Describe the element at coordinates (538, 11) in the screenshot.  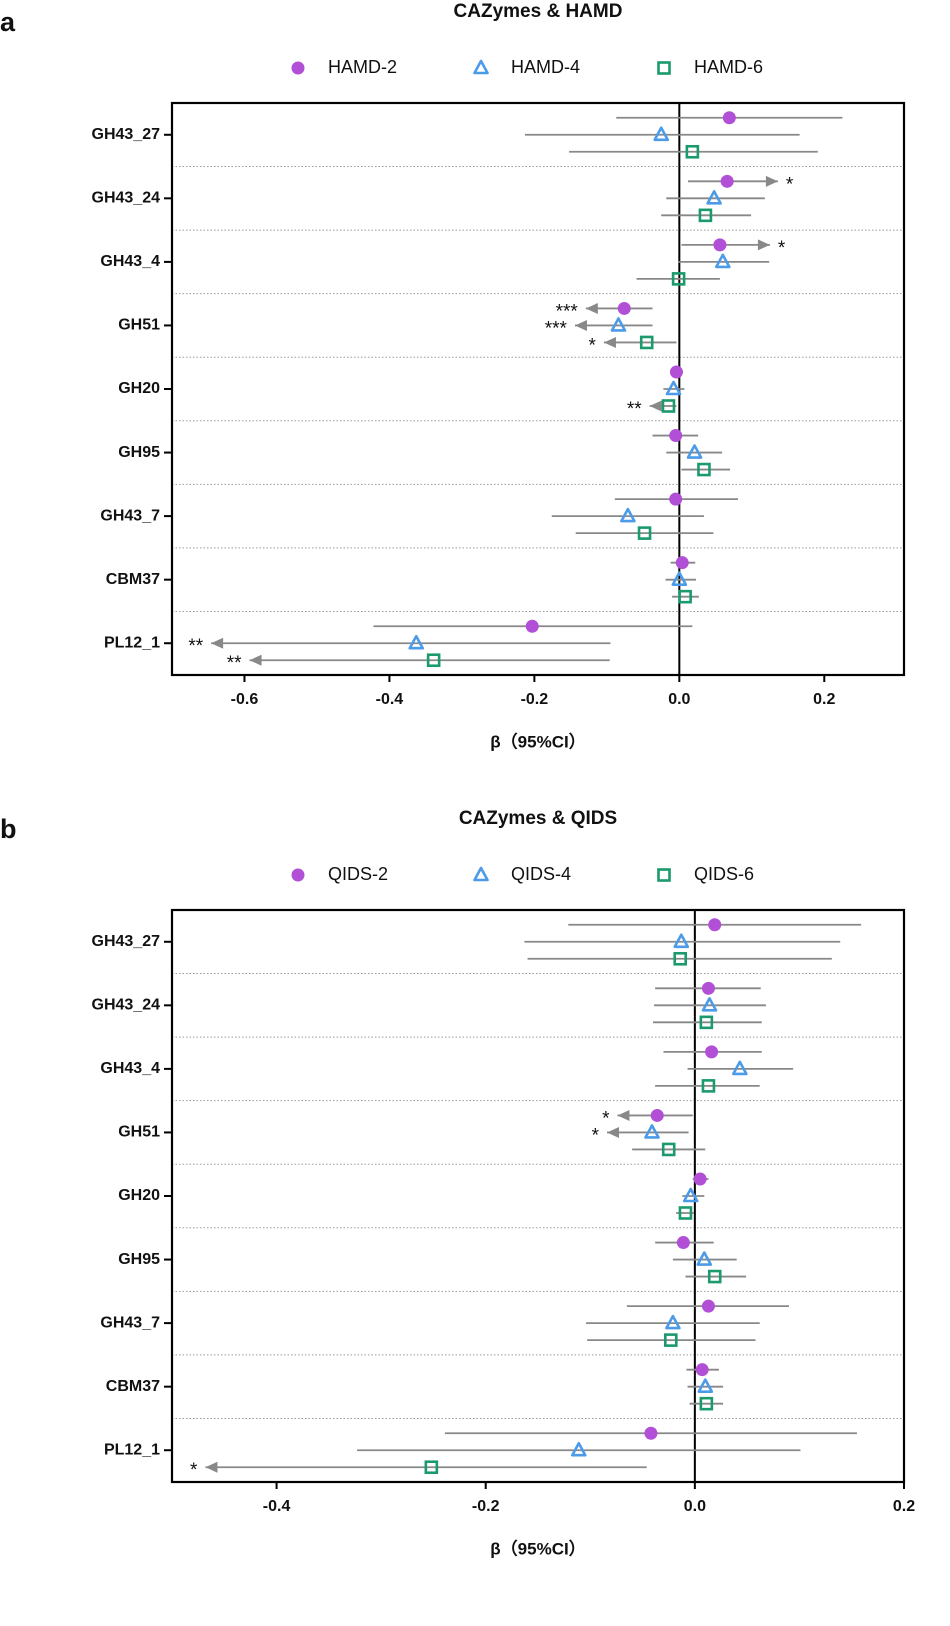
I see `chart-title: CAZymes & HAMD` at that location.